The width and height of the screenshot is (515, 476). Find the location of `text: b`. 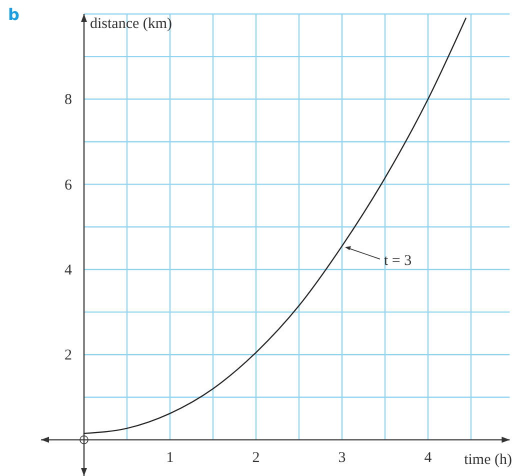

text: b is located at coordinates (14, 14).